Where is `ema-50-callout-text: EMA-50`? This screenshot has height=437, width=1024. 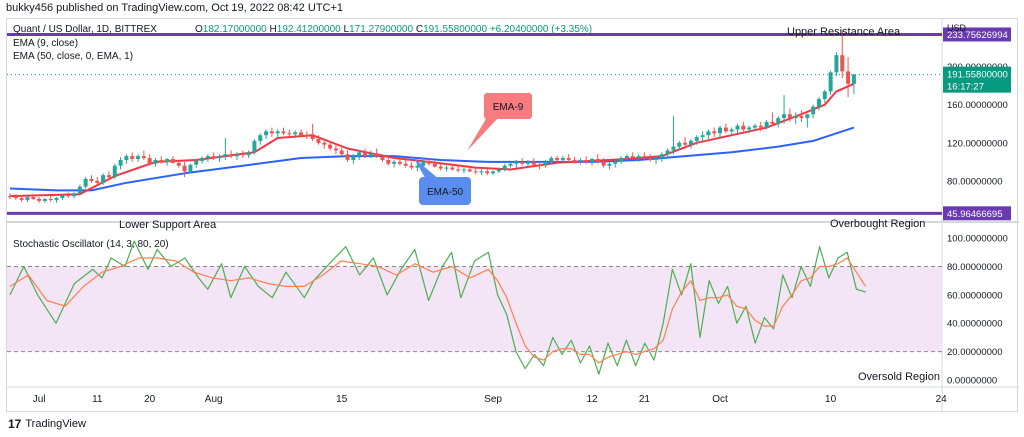 ema-50-callout-text: EMA-50 is located at coordinates (445, 192).